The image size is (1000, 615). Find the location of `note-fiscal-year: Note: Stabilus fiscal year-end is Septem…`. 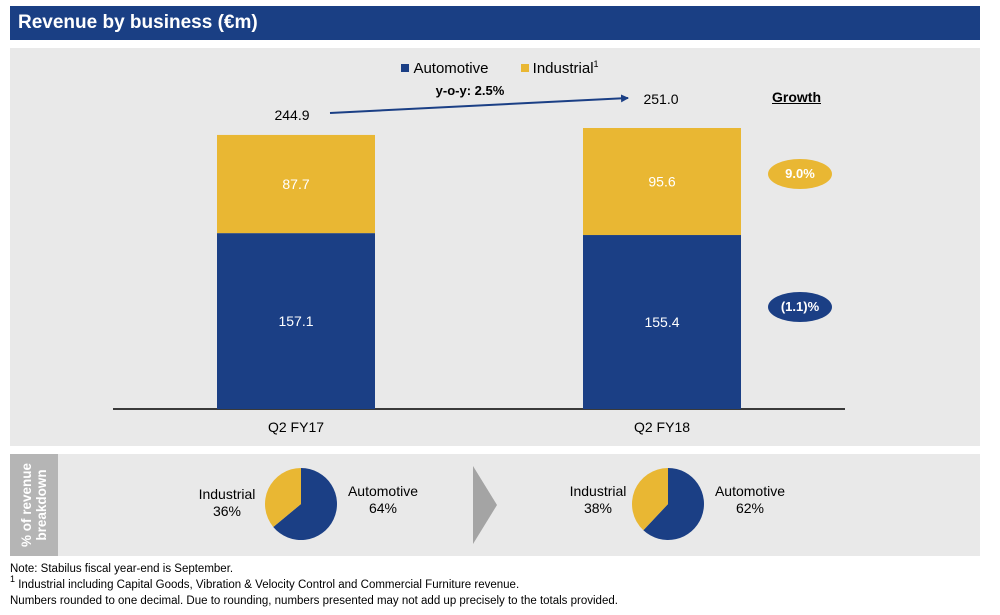

note-fiscal-year: Note: Stabilus fiscal year-end is Septem… is located at coordinates (122, 569).